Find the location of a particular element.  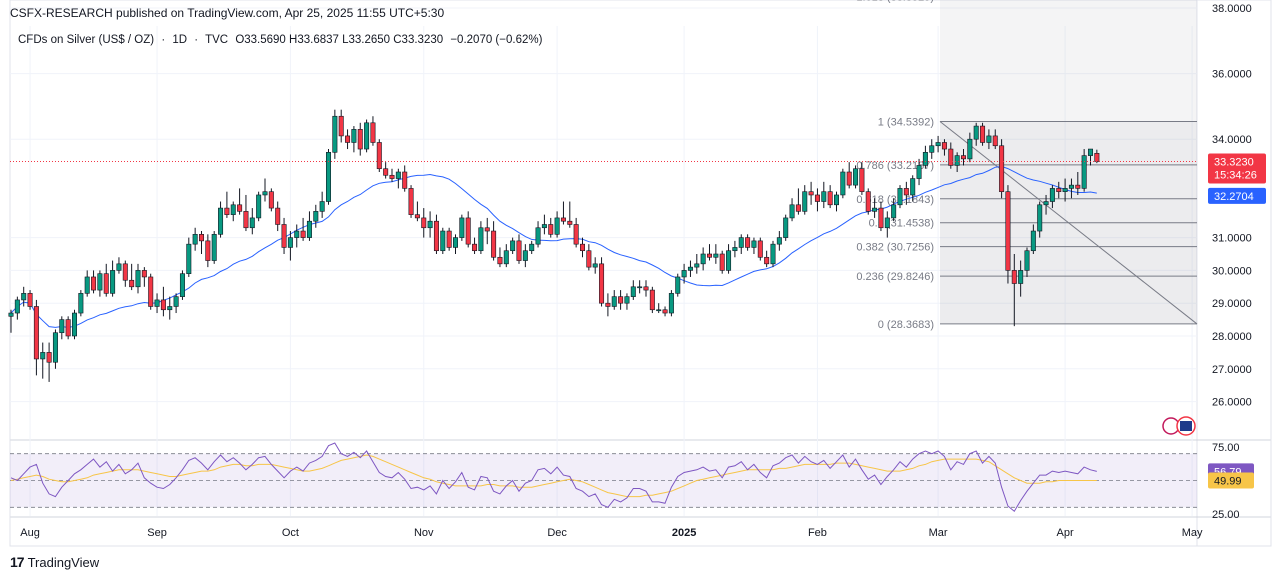

fib-level-label: 0.236 (29.8246) is located at coordinates (895, 277).